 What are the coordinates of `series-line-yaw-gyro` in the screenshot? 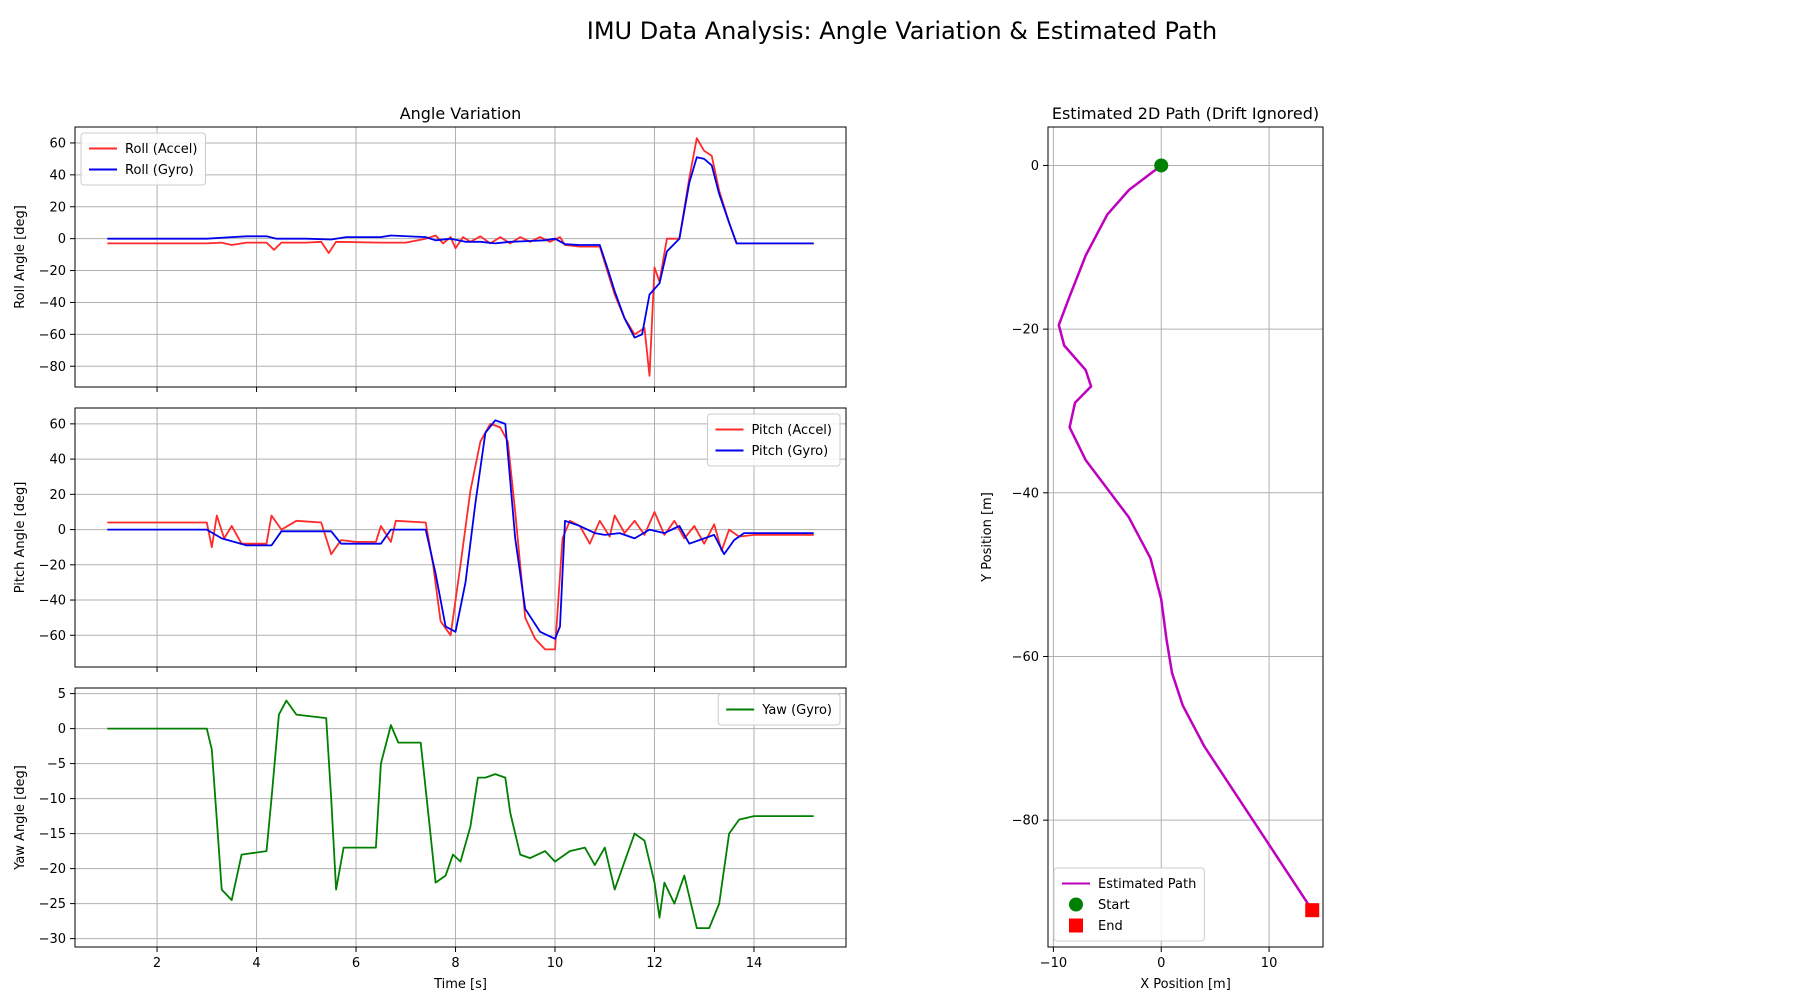 It's located at (460, 814).